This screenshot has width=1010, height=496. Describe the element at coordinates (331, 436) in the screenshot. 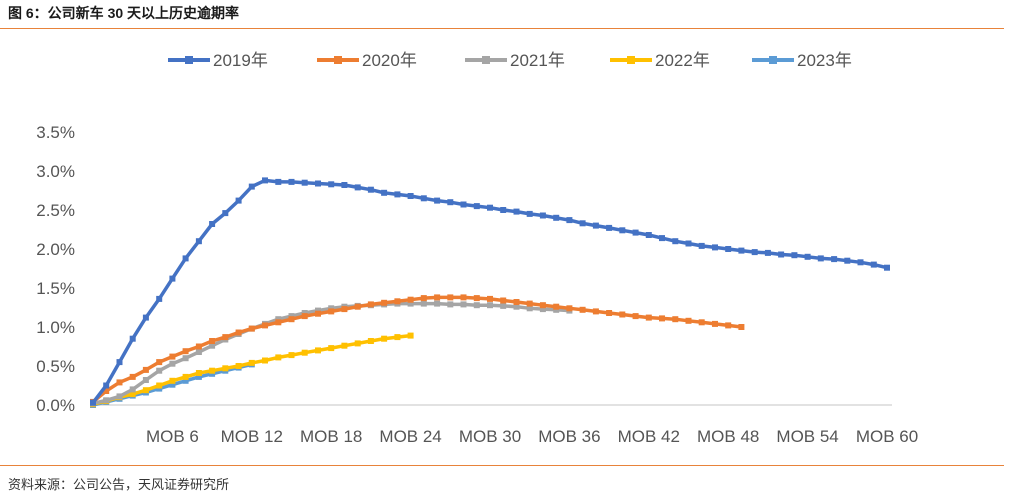

I see `x-tick-label: MOB 18` at that location.